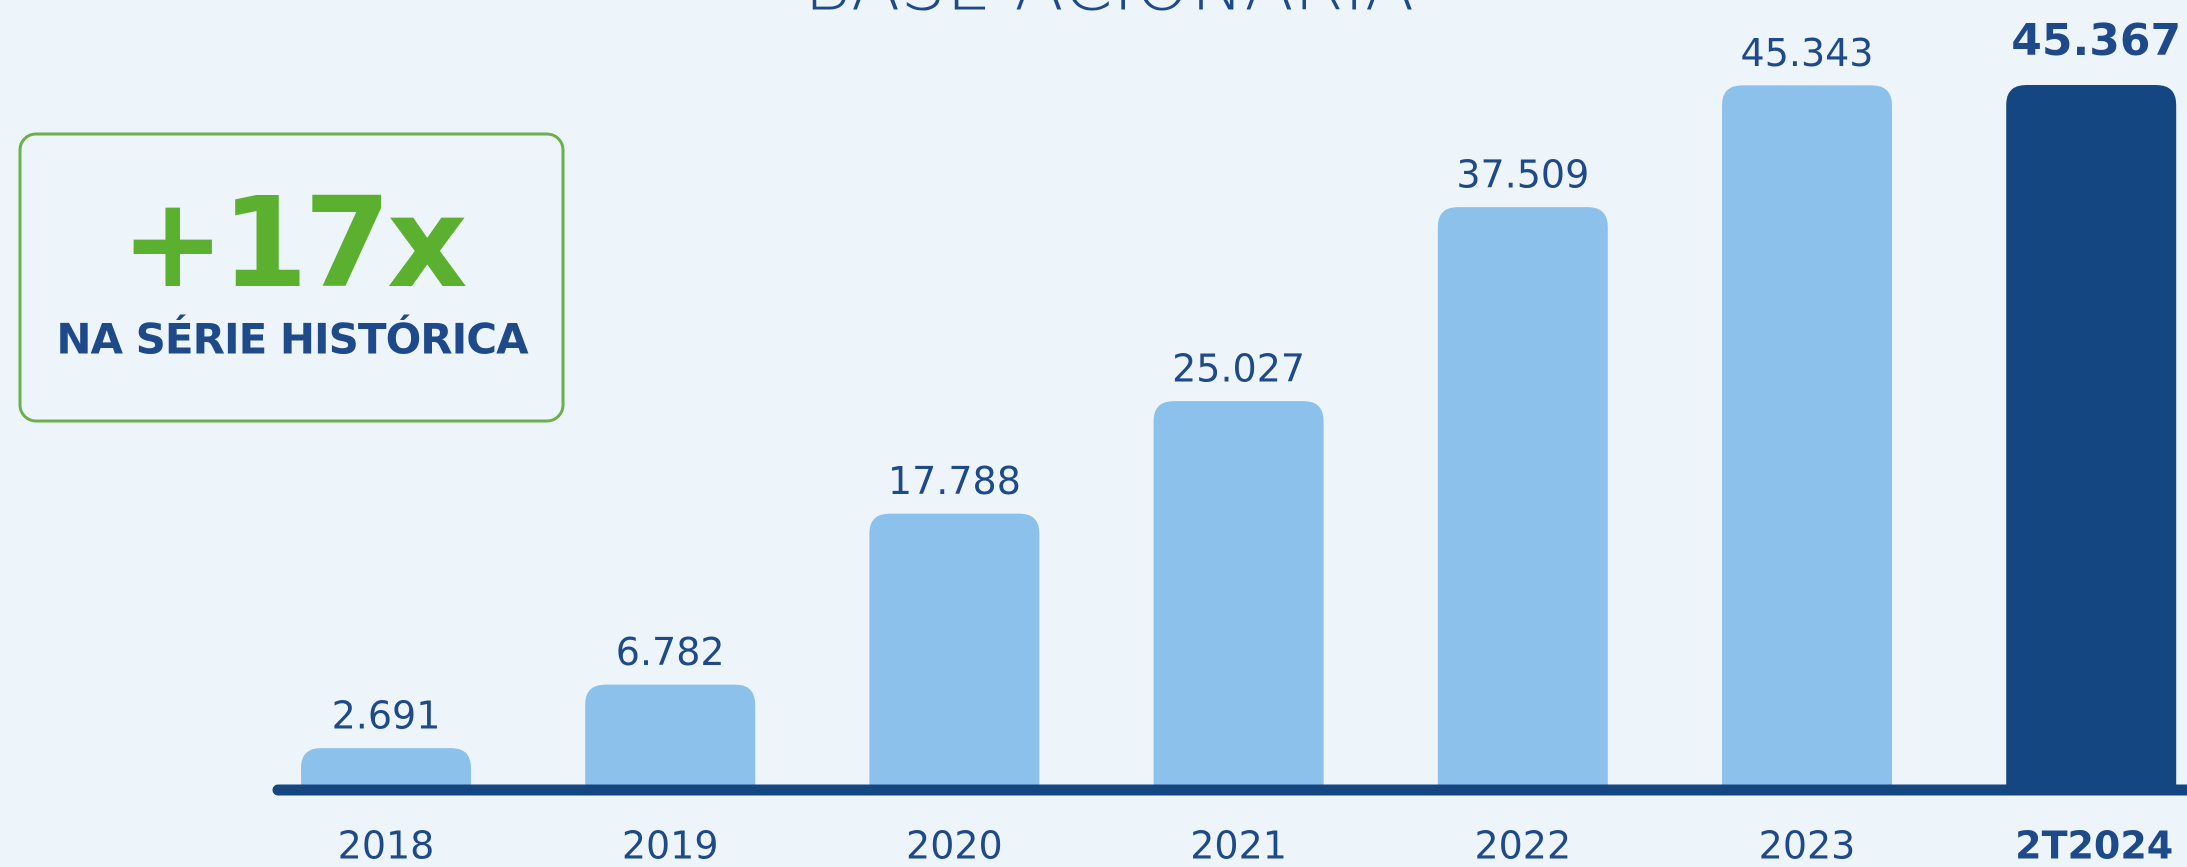 Image resolution: width=2187 pixels, height=867 pixels. What do you see at coordinates (2094, 845) in the screenshot?
I see `x-tick-label: 2T2024` at bounding box center [2094, 845].